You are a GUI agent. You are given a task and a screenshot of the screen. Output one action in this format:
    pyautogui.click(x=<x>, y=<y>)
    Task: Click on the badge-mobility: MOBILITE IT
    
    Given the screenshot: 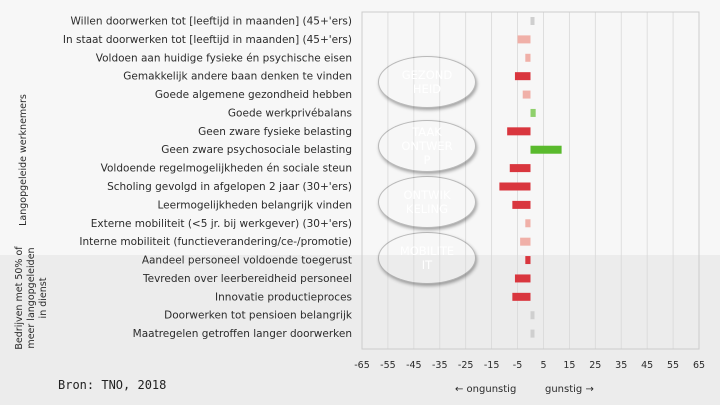 What is the action you would take?
    pyautogui.click(x=427, y=258)
    